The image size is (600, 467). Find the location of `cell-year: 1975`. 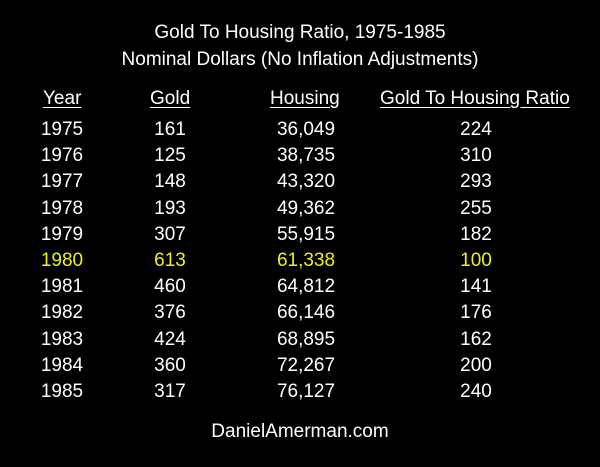

cell-year: 1975 is located at coordinates (62, 129).